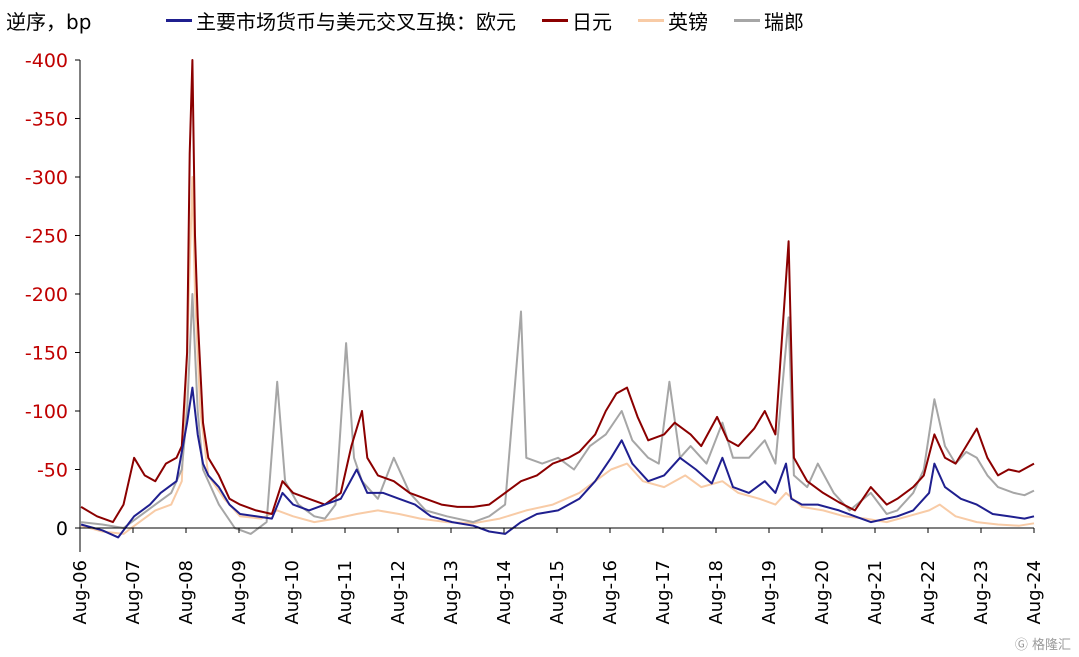  I want to click on legend-label-eur: 主要市场货币与美元交叉互换：欧元, so click(356, 22).